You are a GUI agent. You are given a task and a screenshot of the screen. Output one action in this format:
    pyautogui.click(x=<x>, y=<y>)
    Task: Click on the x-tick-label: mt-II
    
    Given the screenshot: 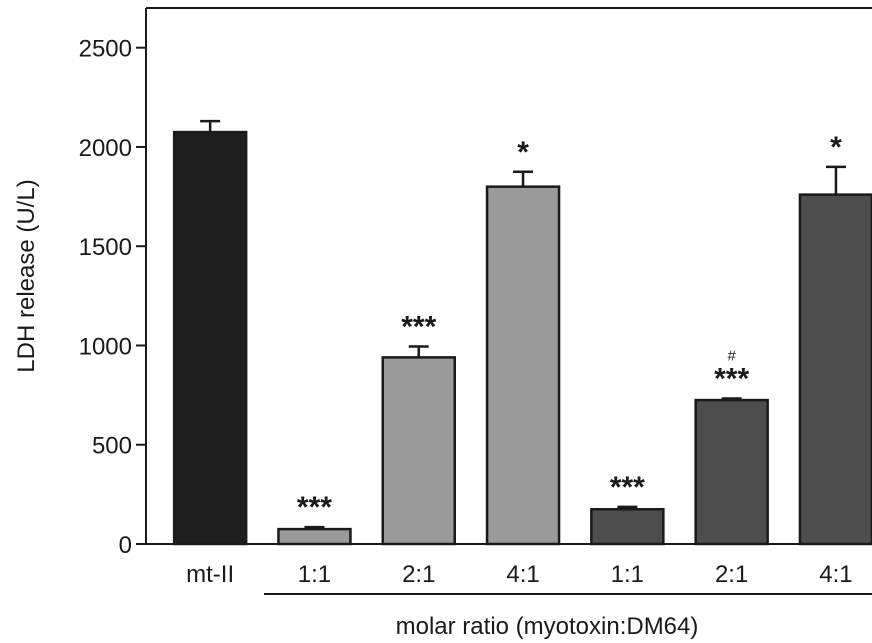 What is the action you would take?
    pyautogui.click(x=210, y=574)
    